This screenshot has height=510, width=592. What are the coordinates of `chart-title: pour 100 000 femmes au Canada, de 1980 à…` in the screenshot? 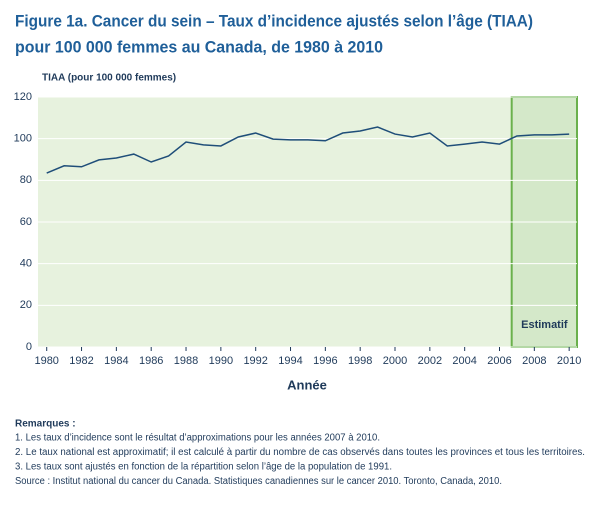 It's located at (199, 46).